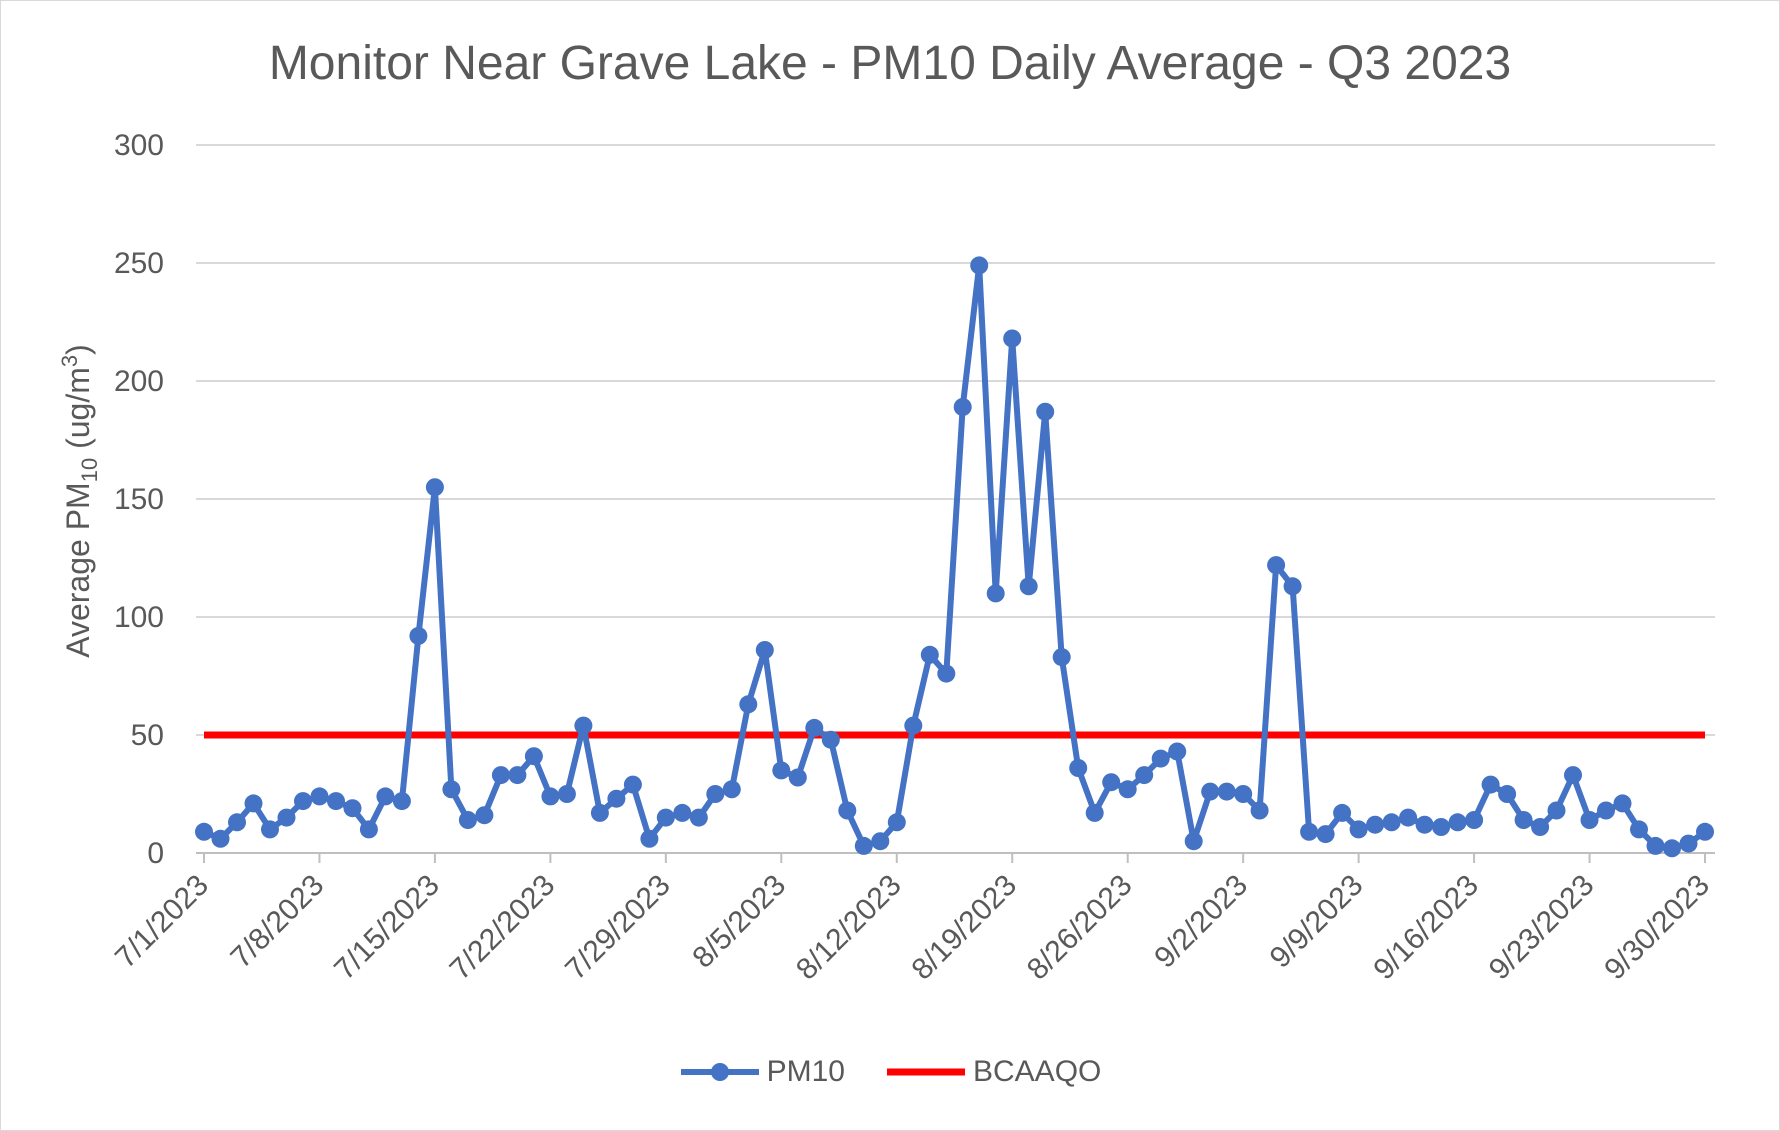  I want to click on y-axis-label-units: (ug/m, so click(78, 412).